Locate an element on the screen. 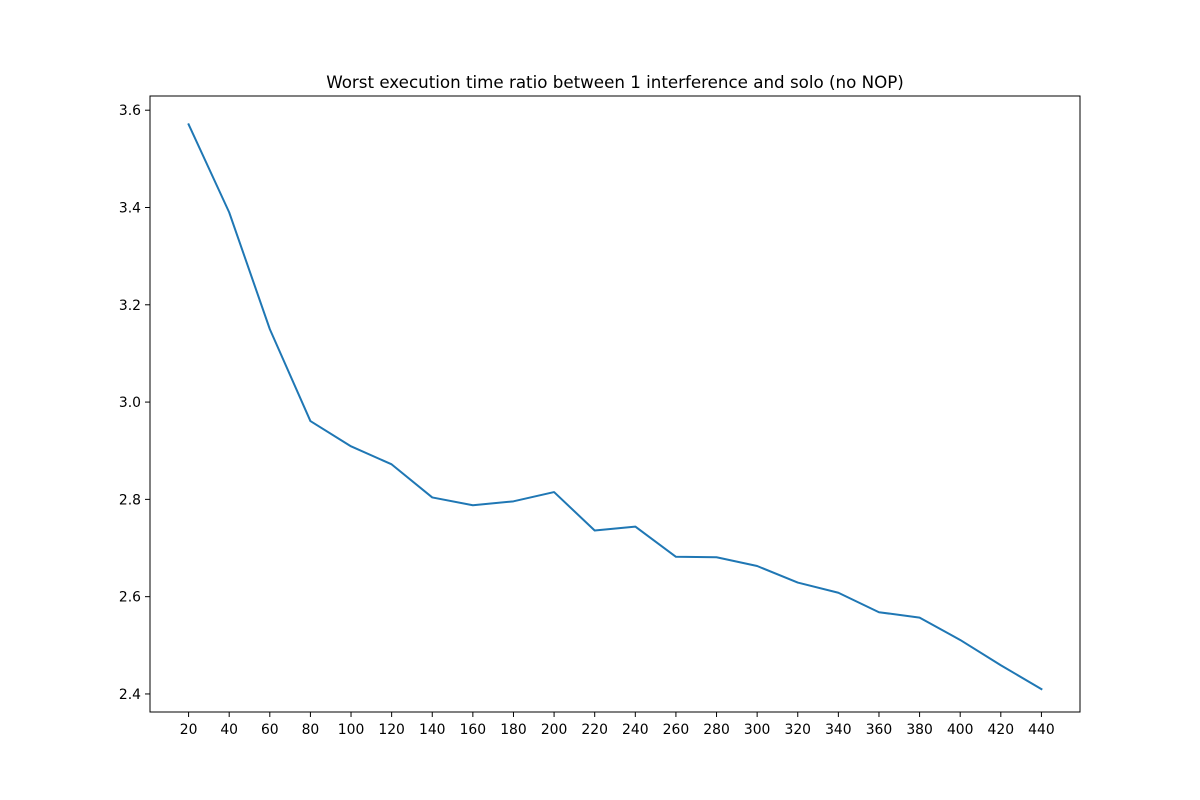  y-tick-label: 3.6 is located at coordinates (130, 111).